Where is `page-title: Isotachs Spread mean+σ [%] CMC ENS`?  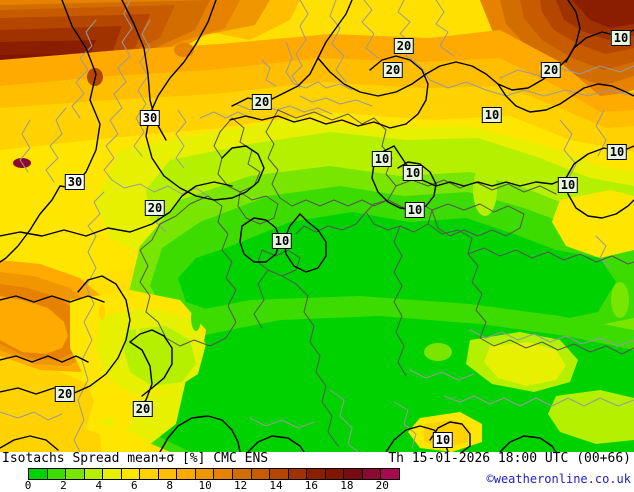
page-title: Isotachs Spread mean+σ [%] CMC ENS is located at coordinates (135, 458).